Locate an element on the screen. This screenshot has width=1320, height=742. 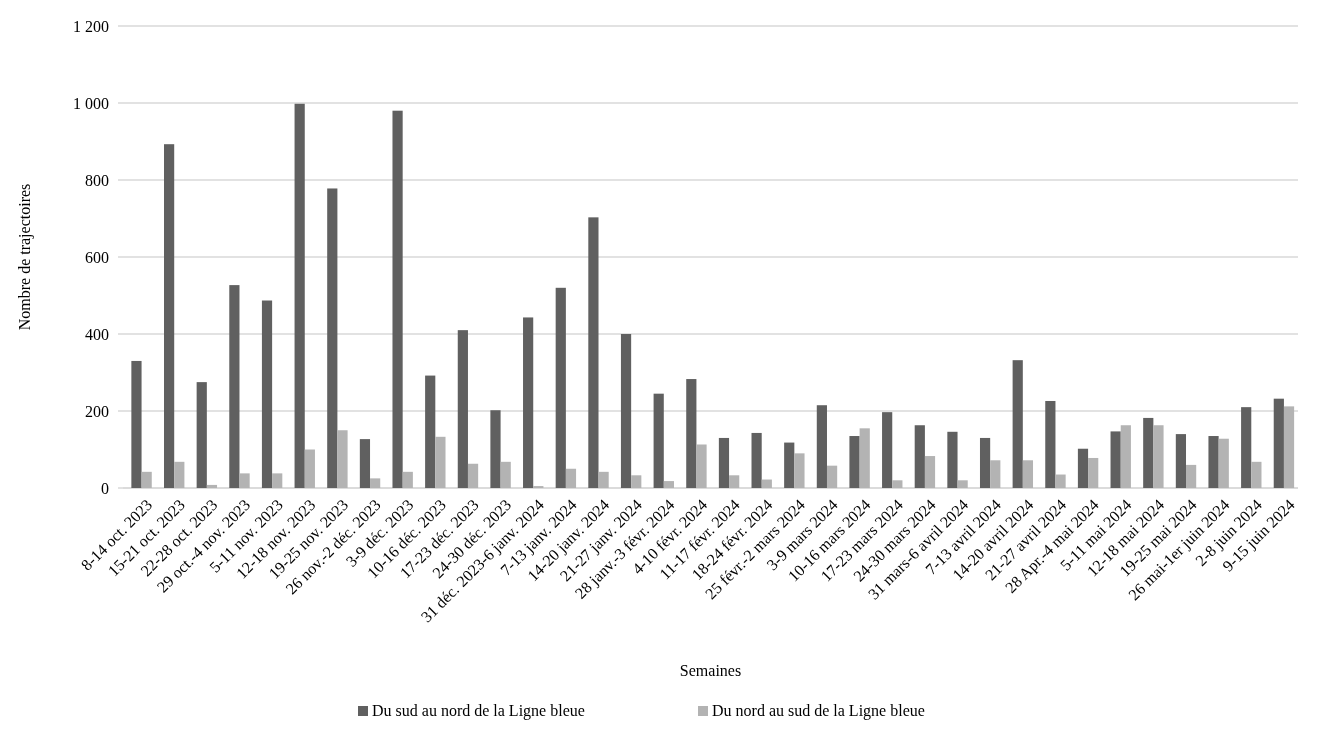
x-axis-title: Semaines is located at coordinates (710, 670).